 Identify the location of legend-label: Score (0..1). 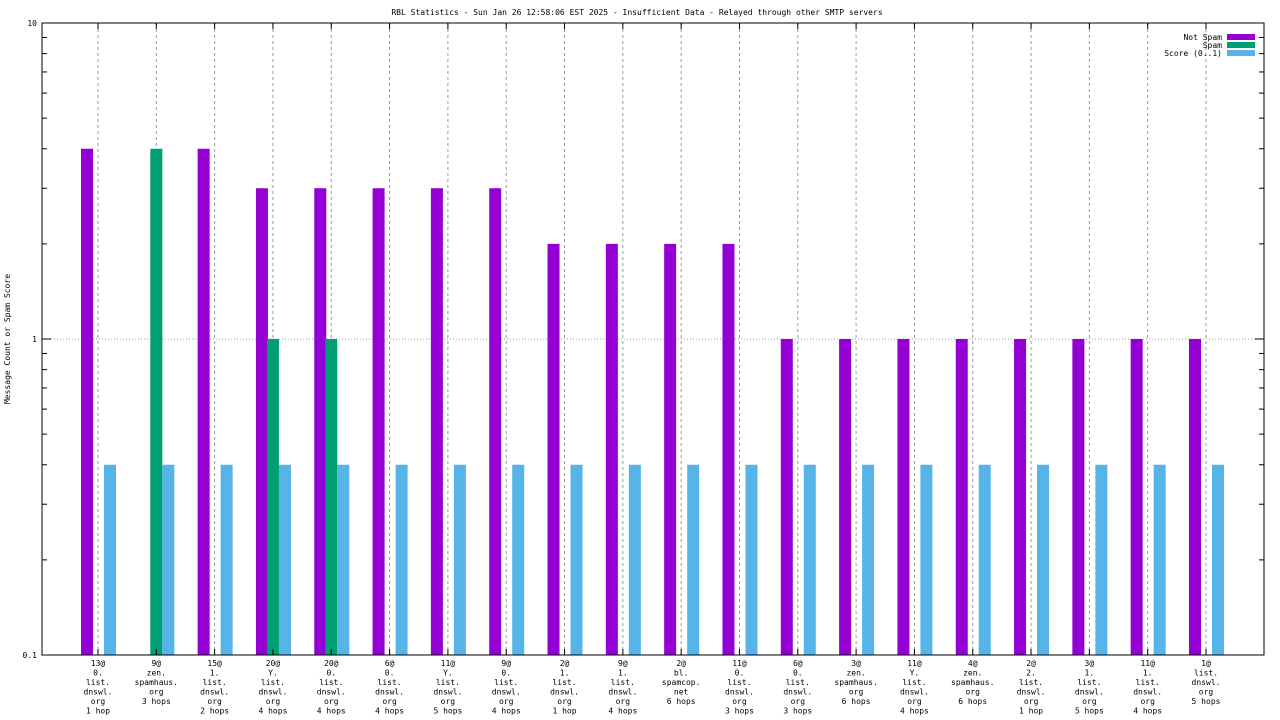
(1193, 53).